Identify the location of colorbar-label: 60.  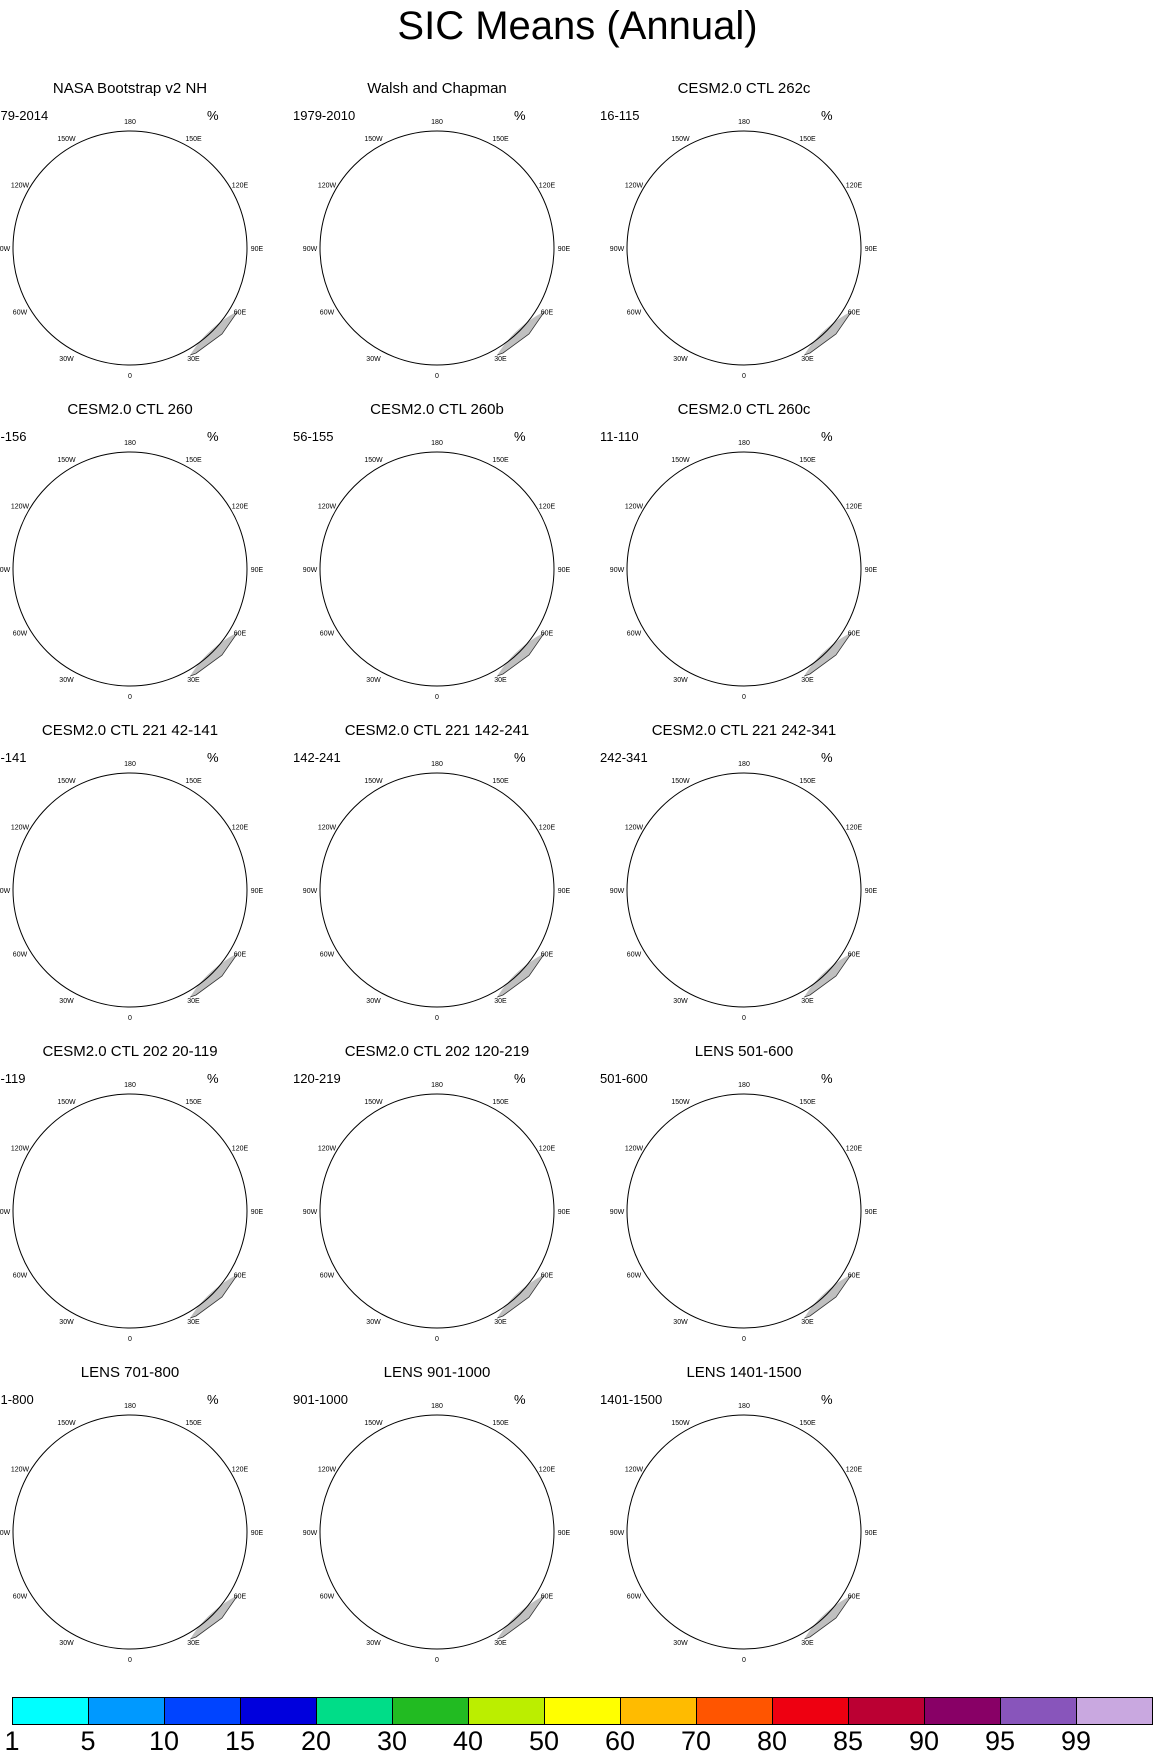
(620, 1741).